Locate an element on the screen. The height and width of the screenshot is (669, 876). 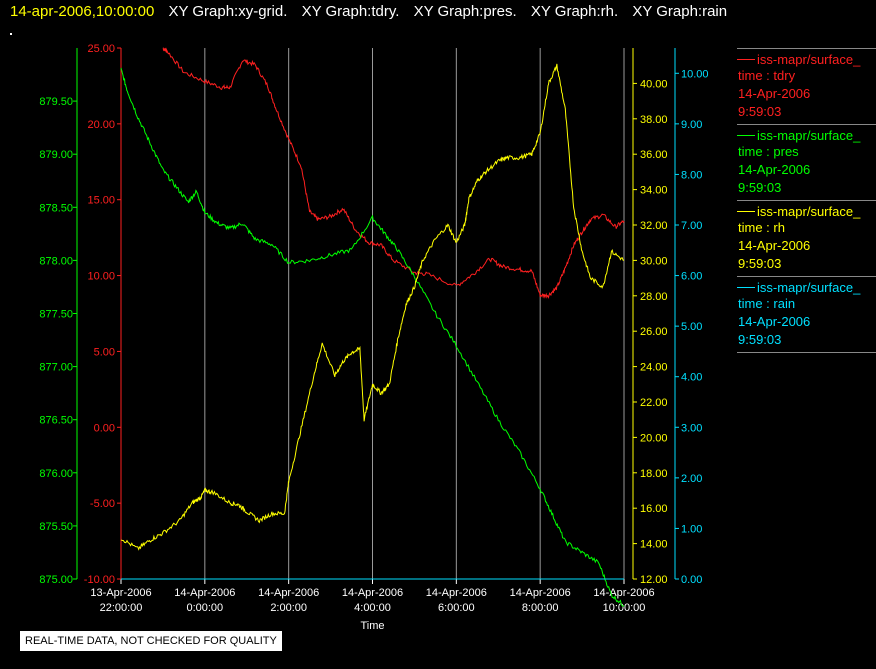
y-tick-label-pres: 877.00 is located at coordinates (56, 368).